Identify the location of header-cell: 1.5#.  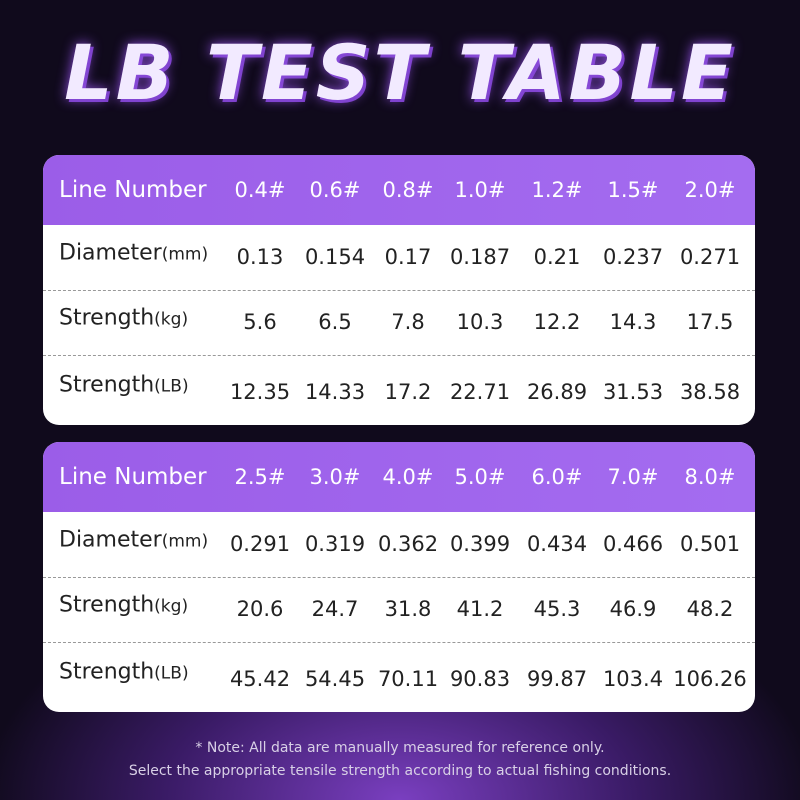
(633, 190).